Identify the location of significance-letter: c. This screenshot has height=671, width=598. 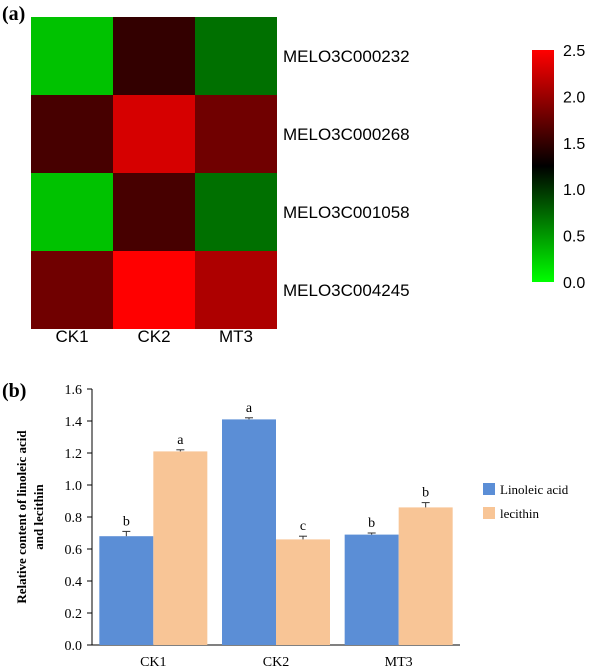
(303, 526).